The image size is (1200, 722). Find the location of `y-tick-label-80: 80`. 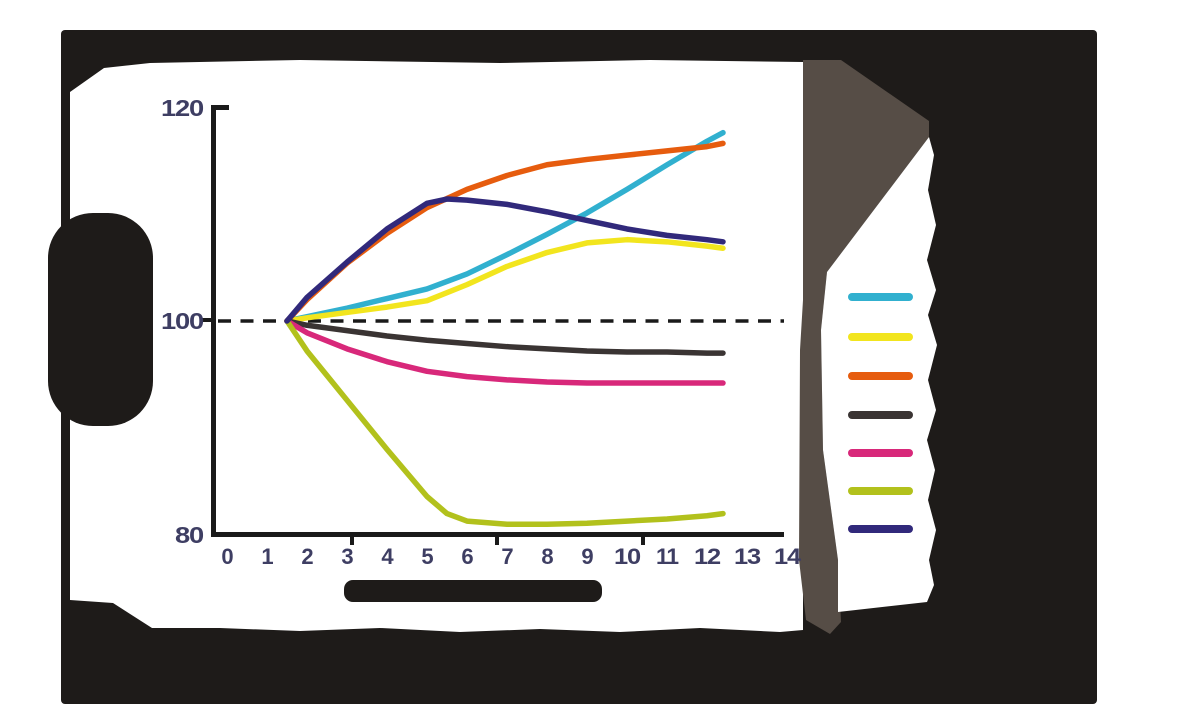

y-tick-label-80: 80 is located at coordinates (189, 535).